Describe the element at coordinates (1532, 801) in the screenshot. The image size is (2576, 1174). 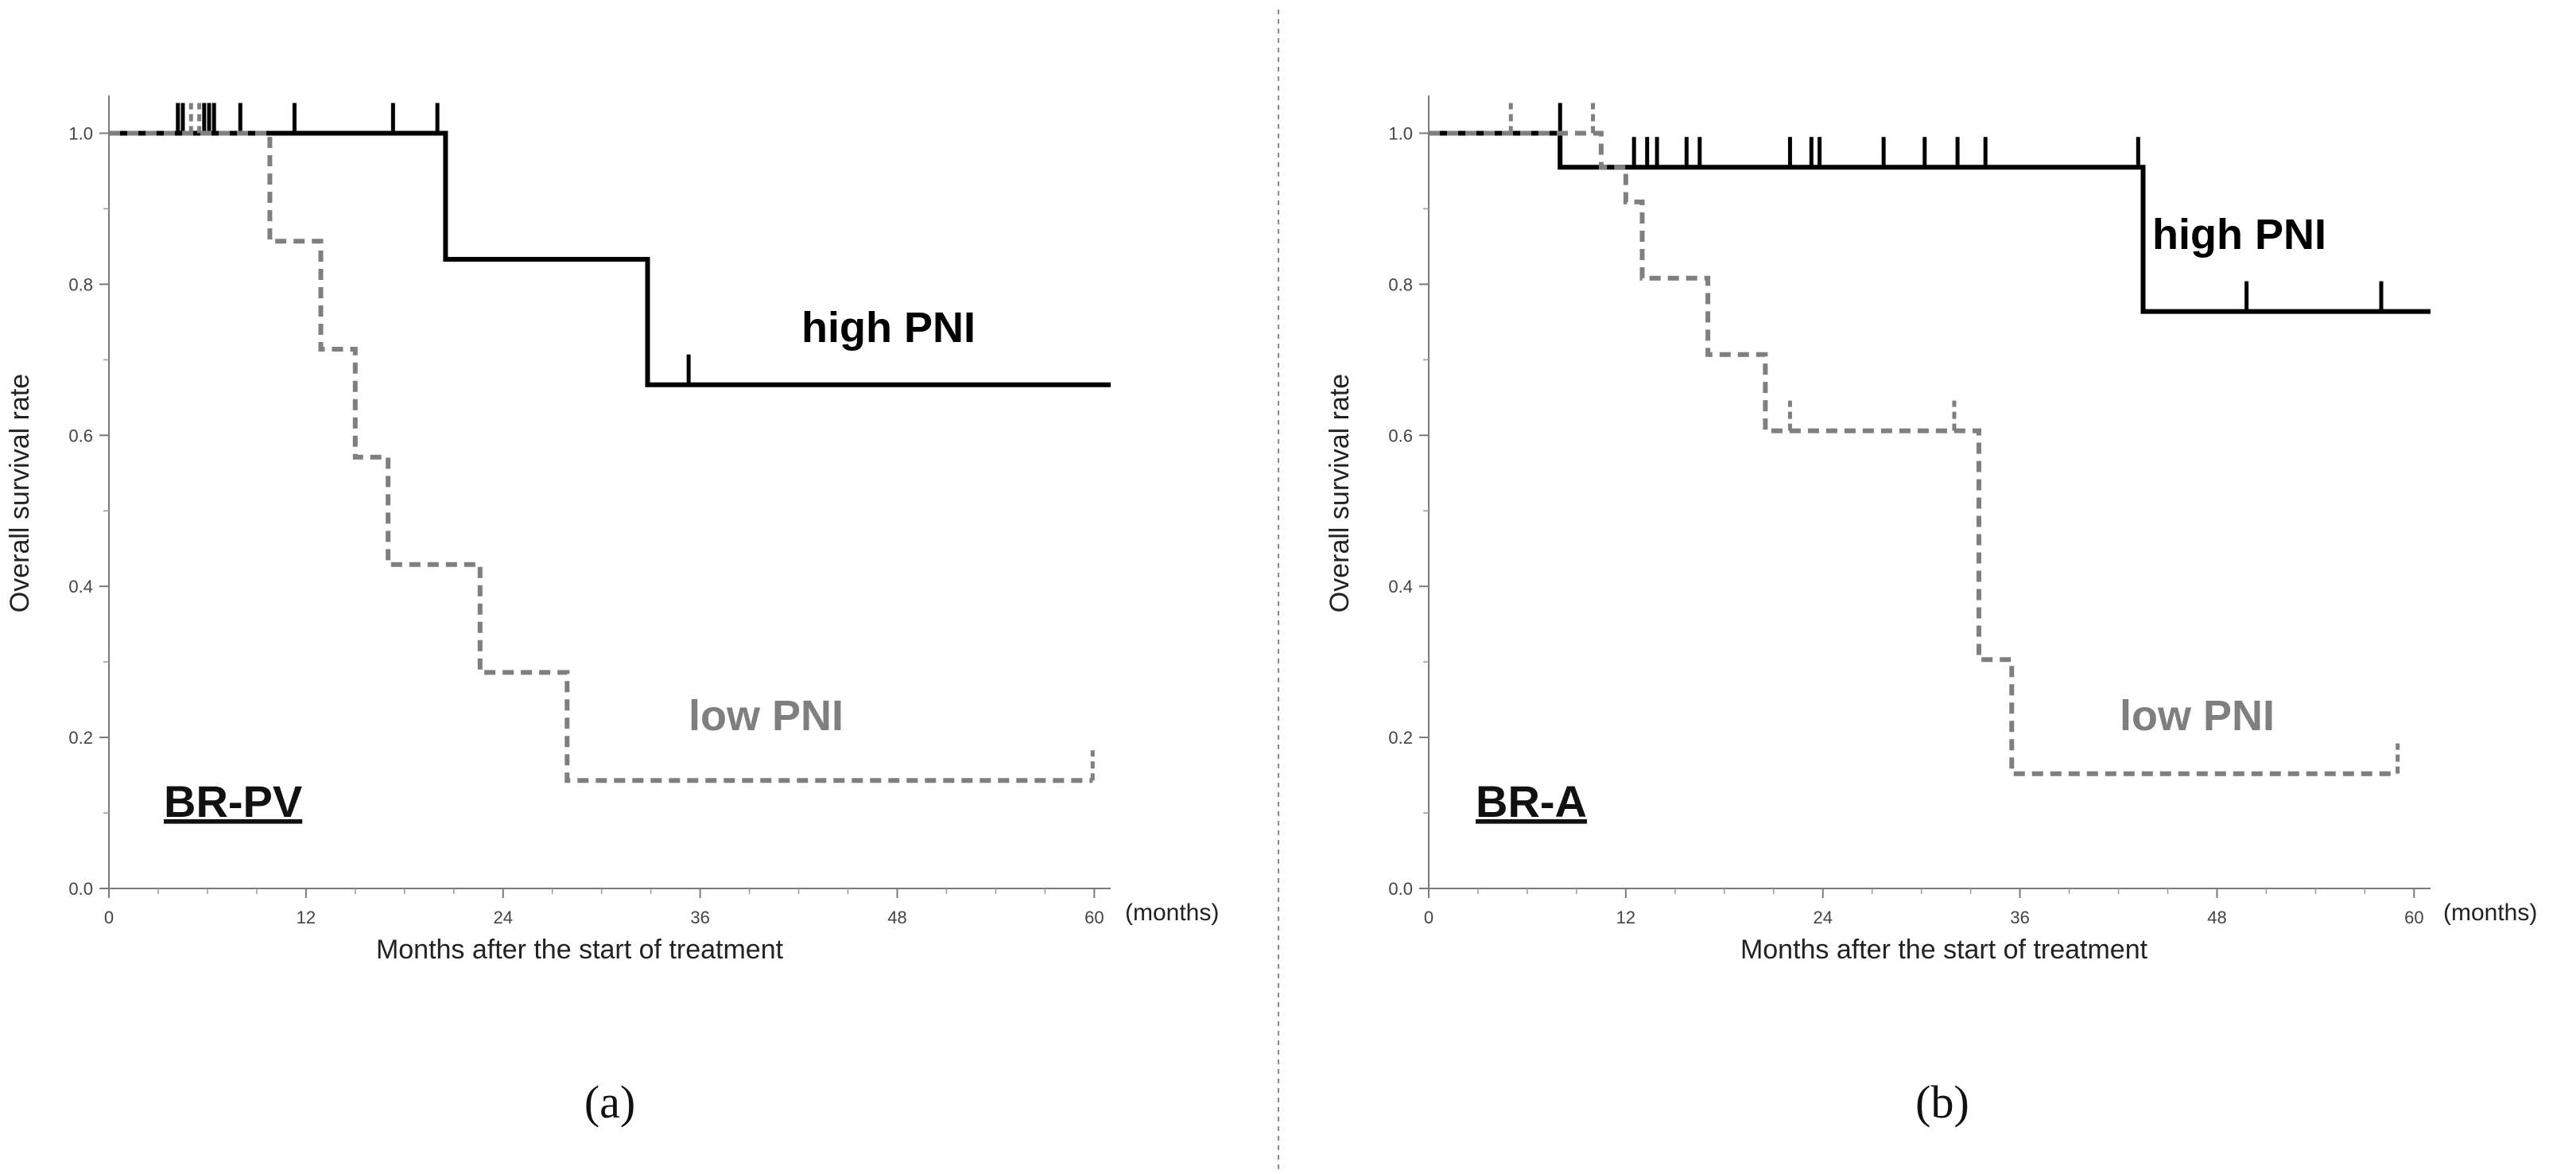
I see `panel-tag-br-a: BR-A` at that location.